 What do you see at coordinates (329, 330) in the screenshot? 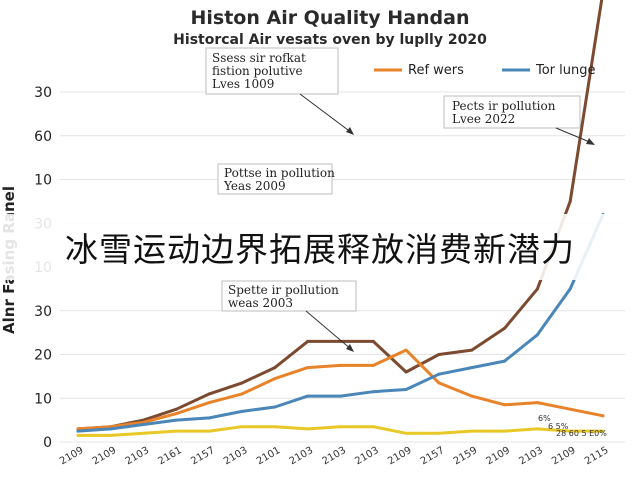
I see `annotation-3-arrow` at bounding box center [329, 330].